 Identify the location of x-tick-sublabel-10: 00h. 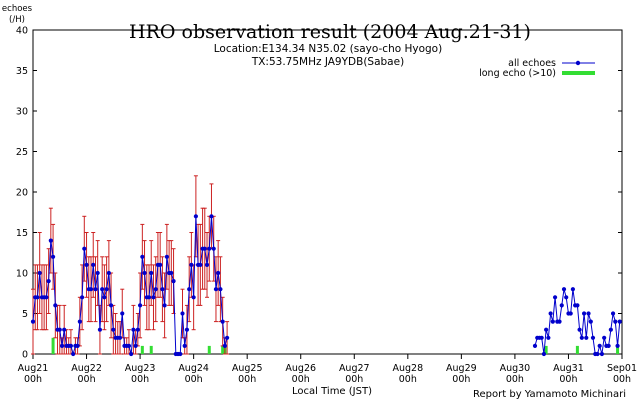
(568, 379).